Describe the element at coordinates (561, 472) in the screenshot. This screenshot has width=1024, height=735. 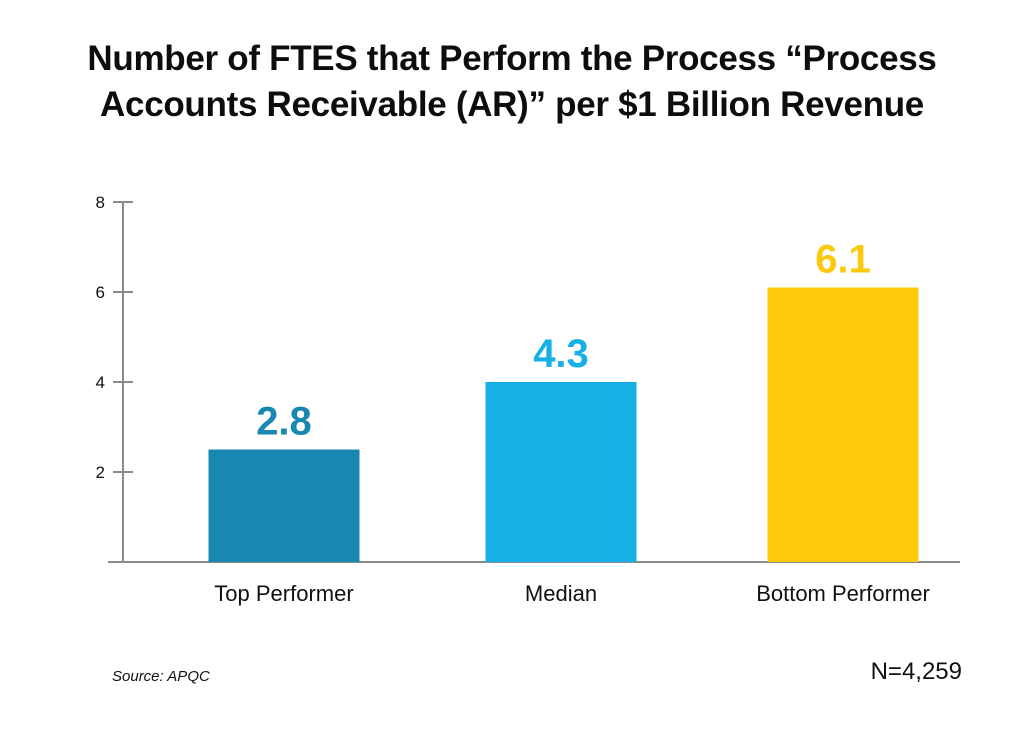
I see `bar-median` at that location.